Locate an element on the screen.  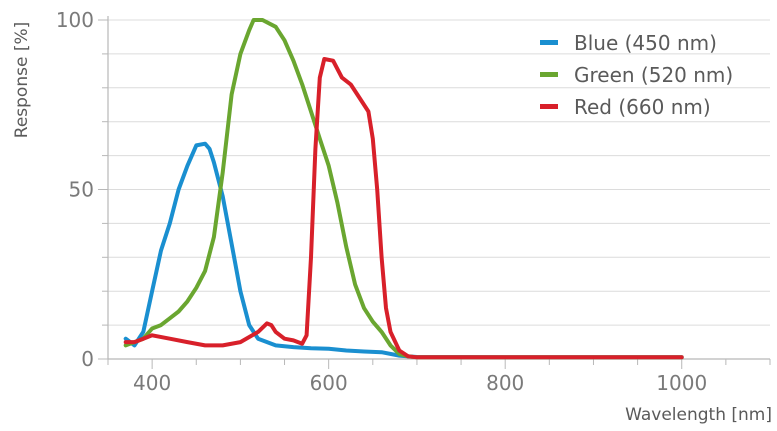
legend-label: Red (660 nm) is located at coordinates (642, 107).